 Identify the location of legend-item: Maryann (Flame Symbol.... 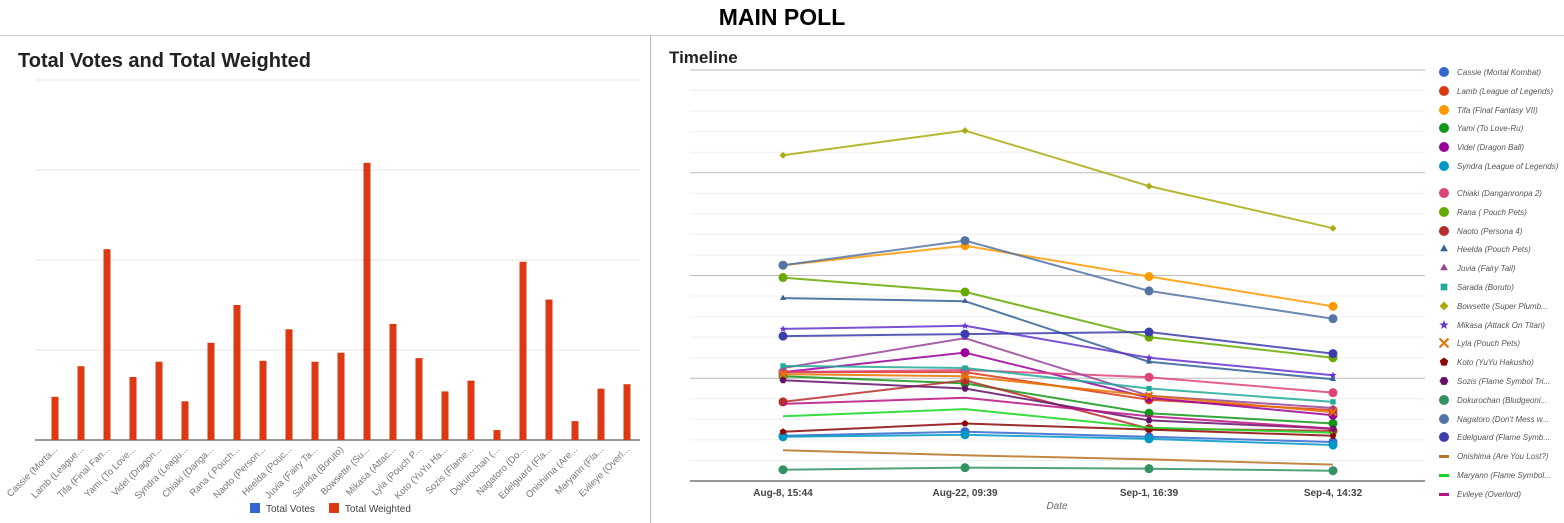
(1500, 478).